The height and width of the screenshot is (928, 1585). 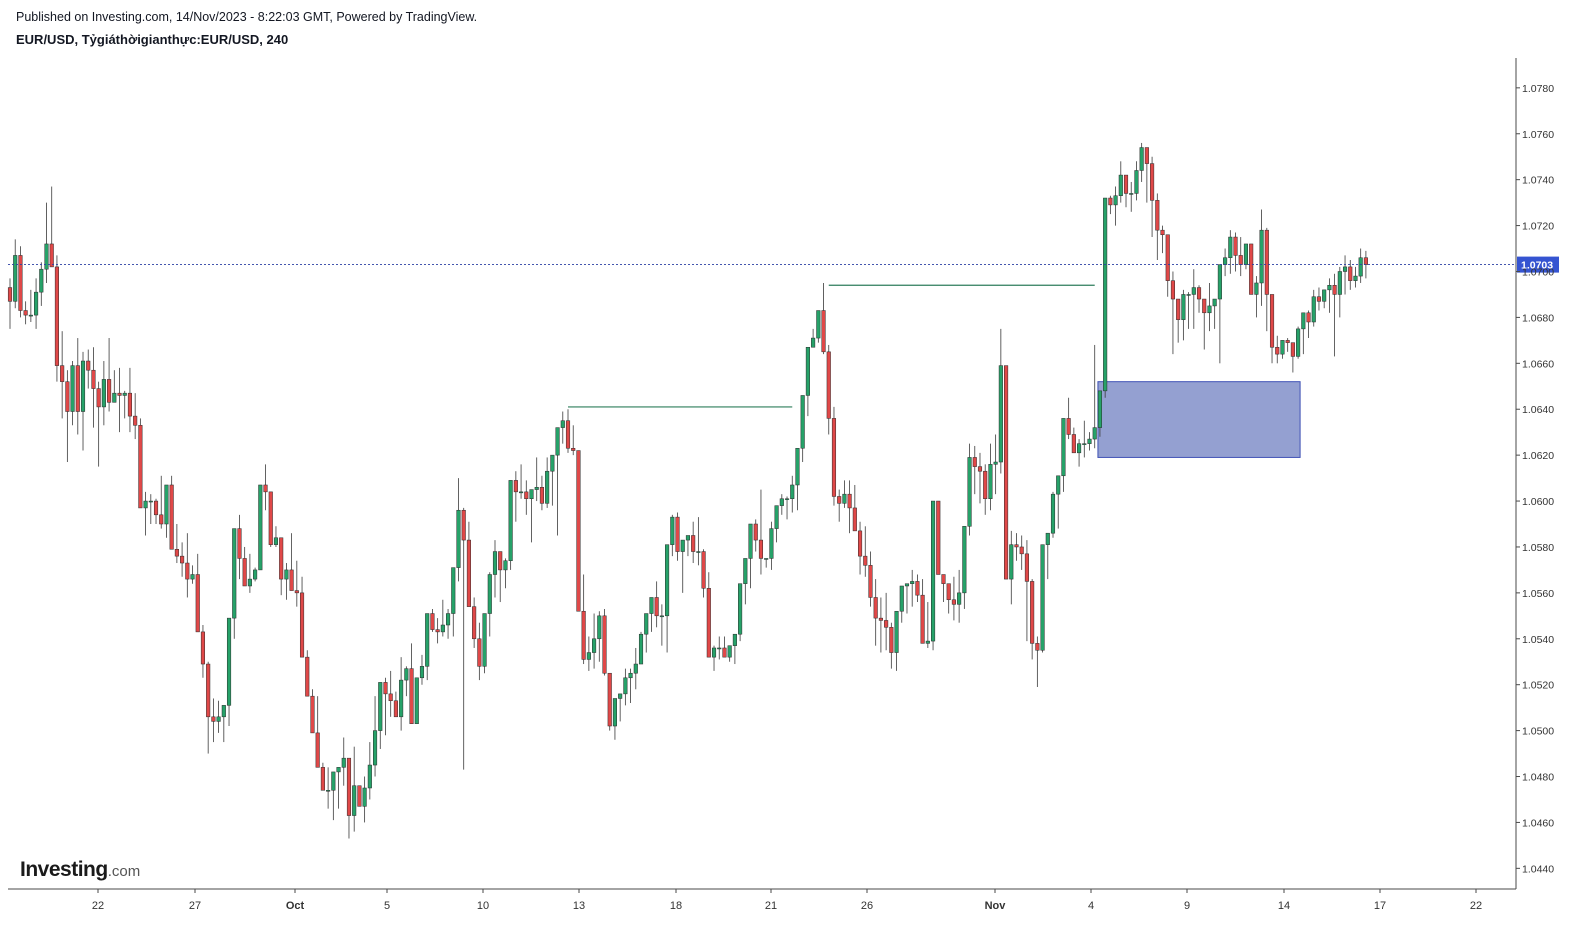 What do you see at coordinates (787, 900) in the screenshot?
I see `time-axis: 22 27 Oct 5 10 13 18 21 26 Nov 4 9 14 17 22` at bounding box center [787, 900].